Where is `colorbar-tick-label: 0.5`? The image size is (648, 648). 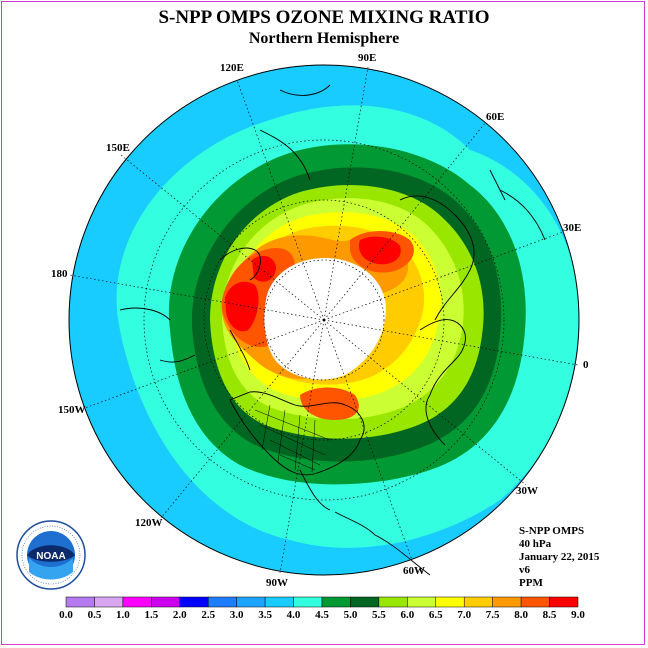 colorbar-tick-label: 0.5 is located at coordinates (94, 615).